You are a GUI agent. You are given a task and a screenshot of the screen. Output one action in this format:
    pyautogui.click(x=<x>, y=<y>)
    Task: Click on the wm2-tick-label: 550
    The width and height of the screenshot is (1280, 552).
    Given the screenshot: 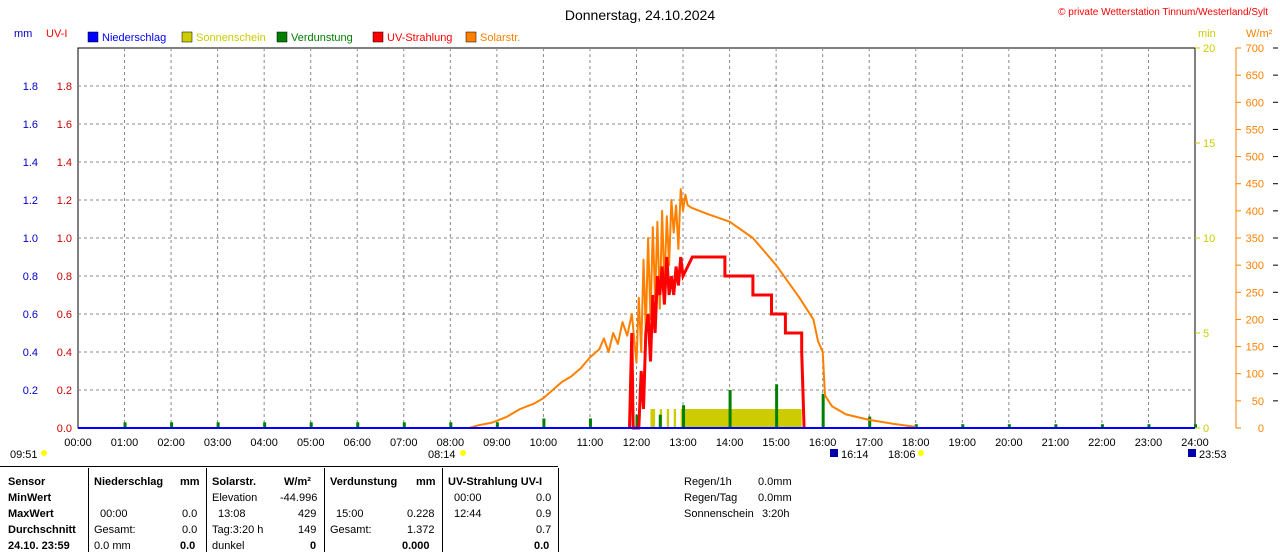 What is the action you would take?
    pyautogui.click(x=1255, y=130)
    